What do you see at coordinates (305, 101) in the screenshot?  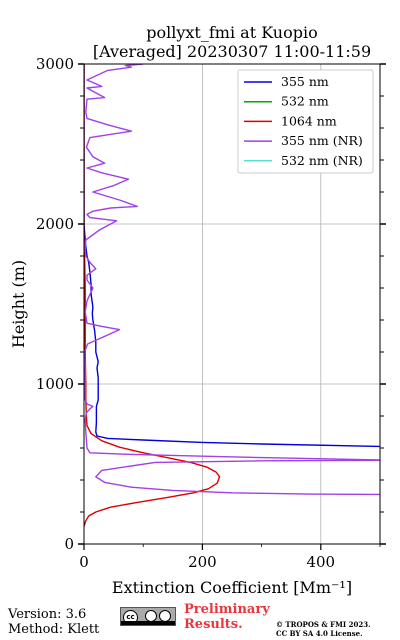 I see `legend-label: 532 nm` at bounding box center [305, 101].